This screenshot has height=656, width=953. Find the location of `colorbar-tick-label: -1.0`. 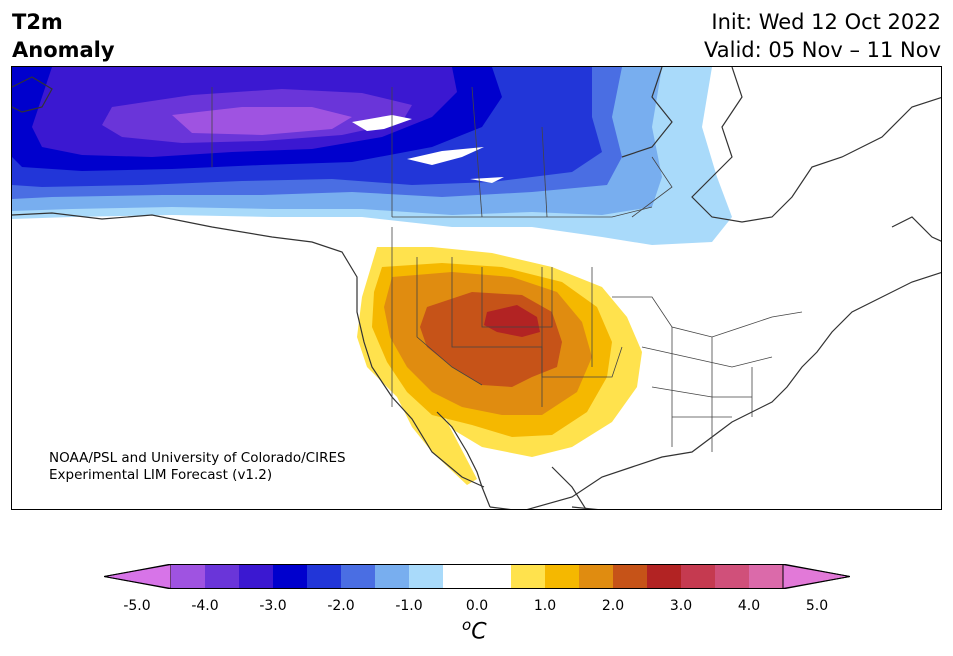

colorbar-tick-label: -1.0 is located at coordinates (409, 606).